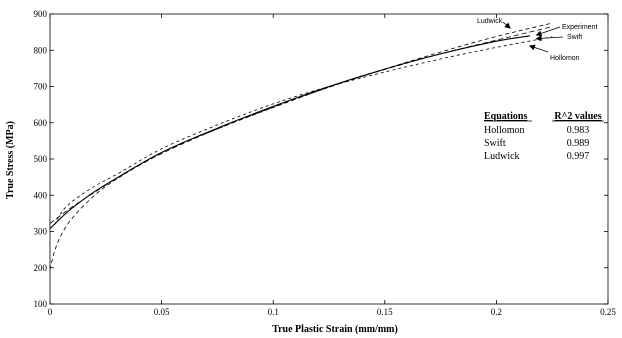 The image size is (622, 338). Describe the element at coordinates (41, 268) in the screenshot. I see `y-tick-label: 200` at that location.